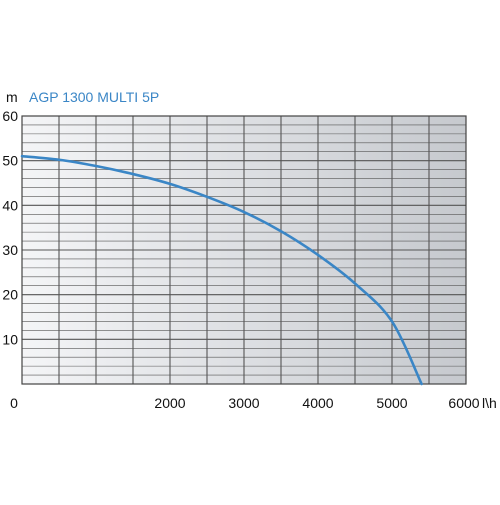 Image resolution: width=500 pixels, height=505 pixels. Describe the element at coordinates (489, 403) in the screenshot. I see `x-unit-label: l\h` at that location.